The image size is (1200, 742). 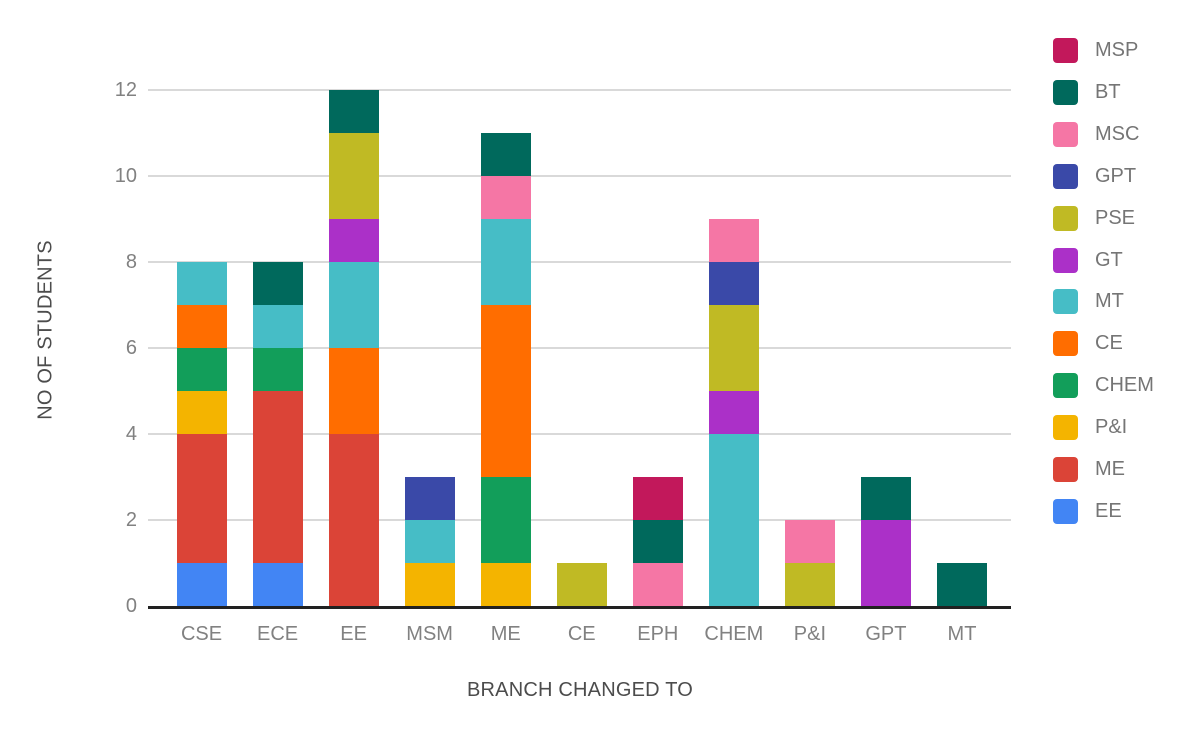 What do you see at coordinates (429, 541) in the screenshot?
I see `bar-segment-MSM-MT` at bounding box center [429, 541].